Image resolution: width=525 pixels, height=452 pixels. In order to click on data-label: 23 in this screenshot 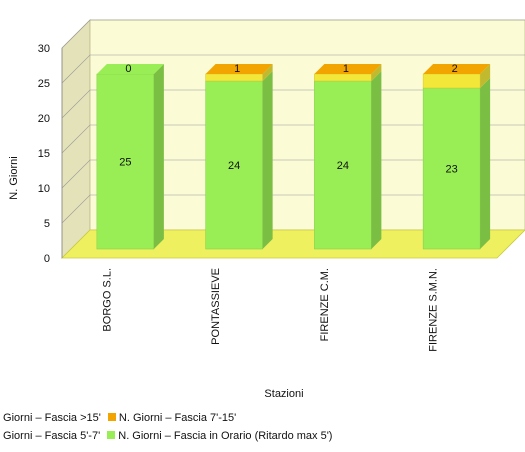, I will do `click(452, 170)`.